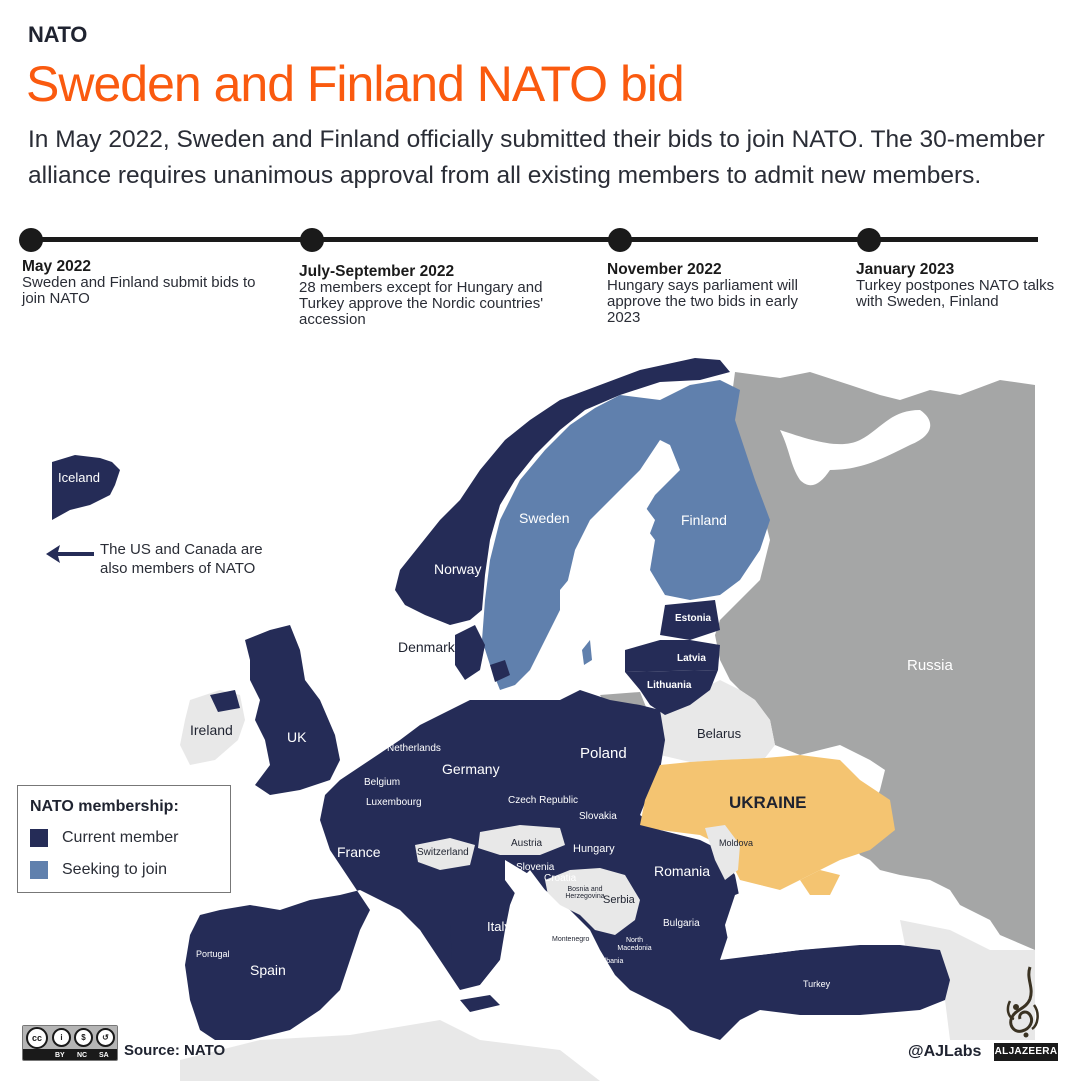 This screenshot has width=1081, height=1081. Describe the element at coordinates (394, 802) in the screenshot. I see `label-luxembourg: Luxembourg` at that location.